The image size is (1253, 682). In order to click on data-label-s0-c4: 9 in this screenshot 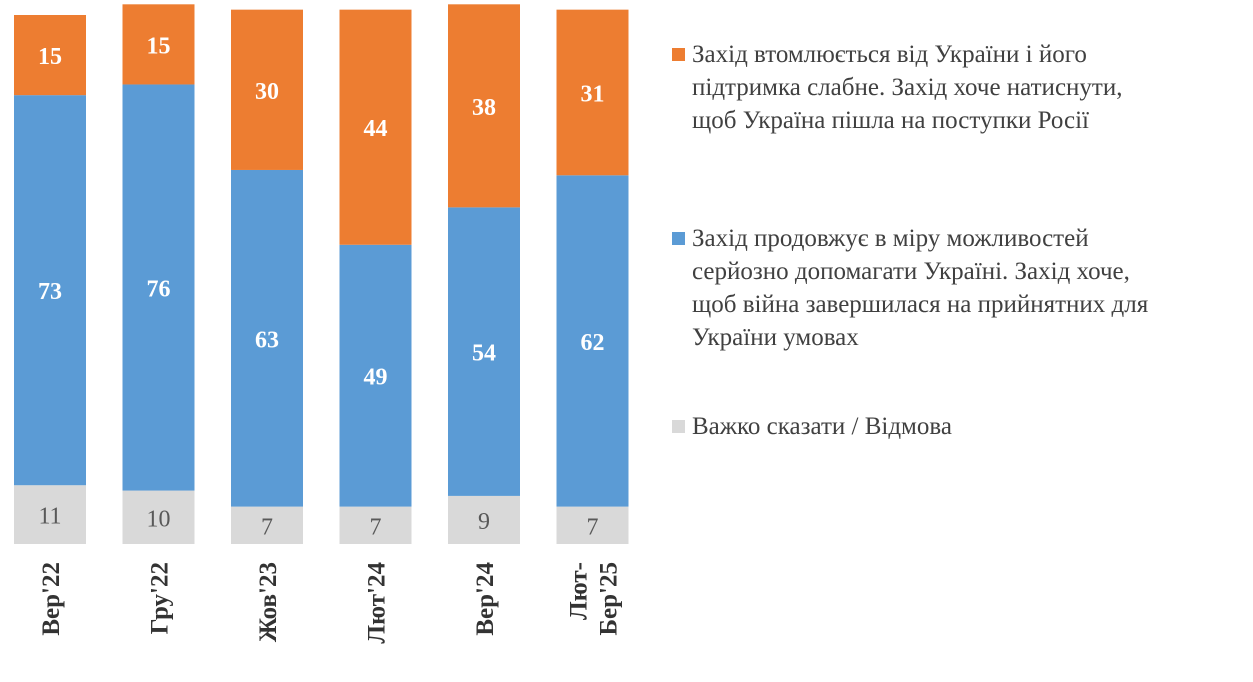, I will do `click(484, 522)`.